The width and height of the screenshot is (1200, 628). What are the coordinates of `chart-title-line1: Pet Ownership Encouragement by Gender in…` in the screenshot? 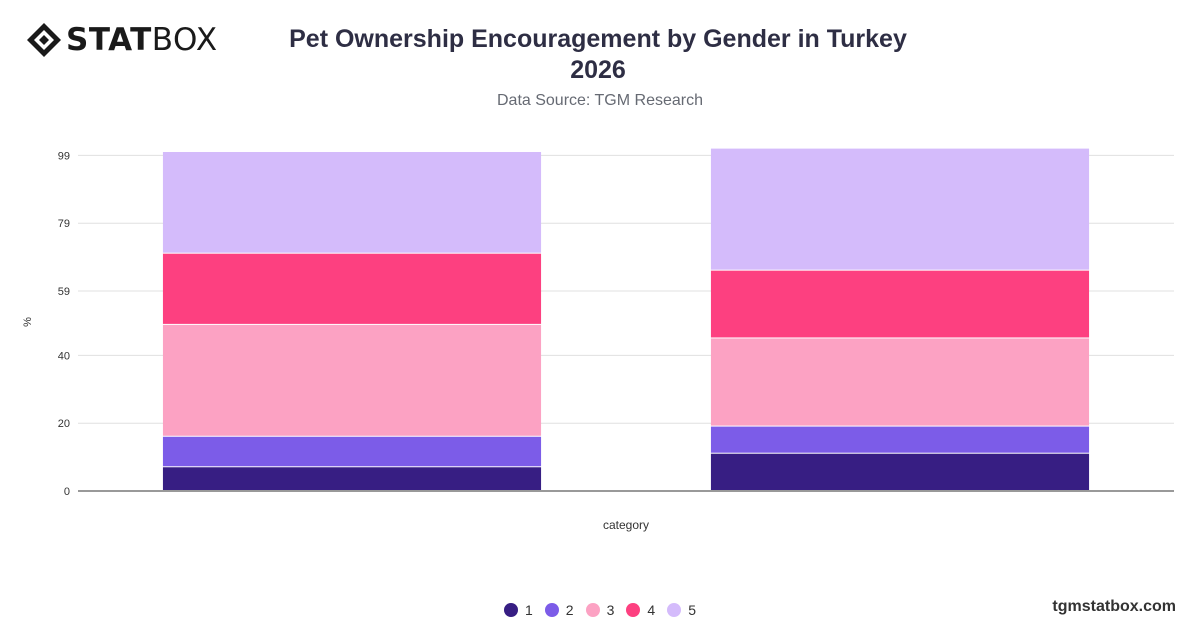 It's located at (598, 39).